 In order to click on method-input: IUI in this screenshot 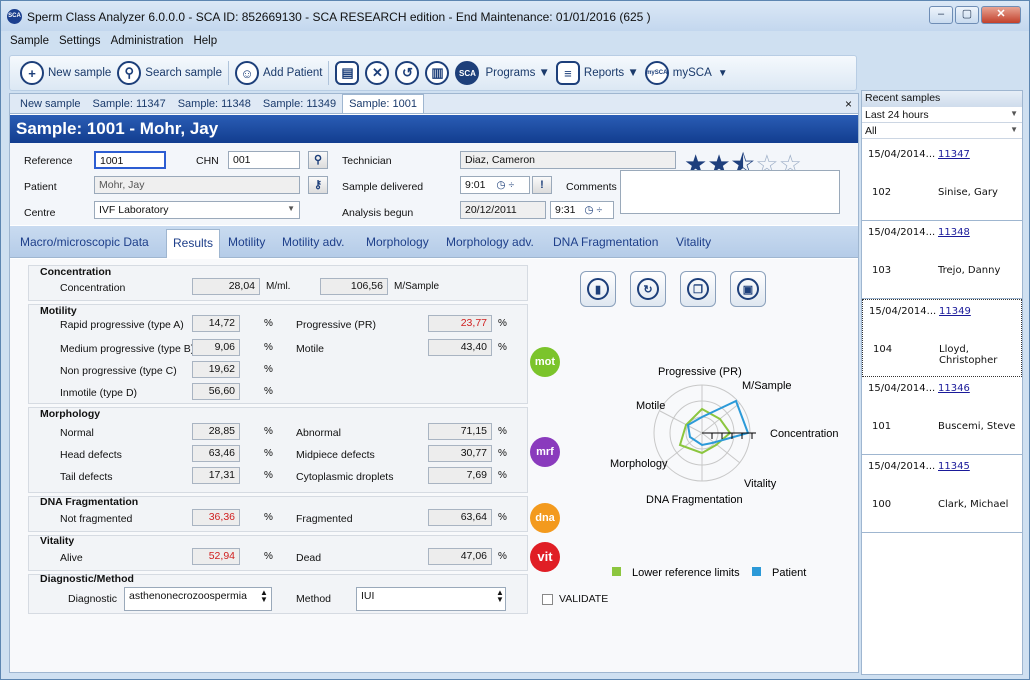, I will do `click(431, 599)`.